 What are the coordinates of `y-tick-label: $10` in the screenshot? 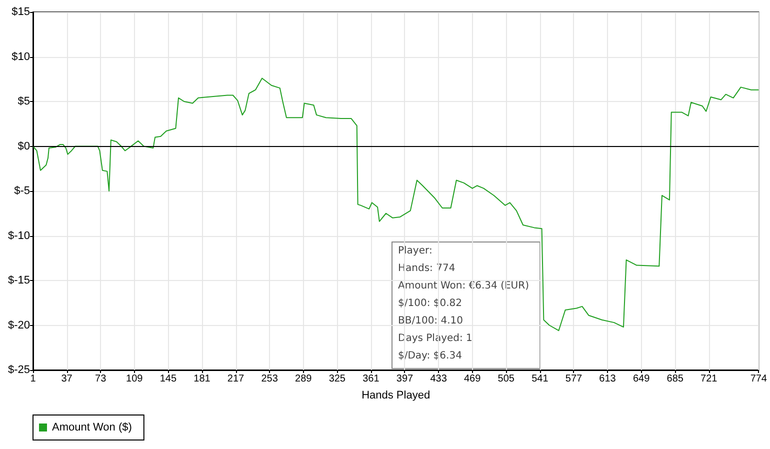 It's located at (21, 56).